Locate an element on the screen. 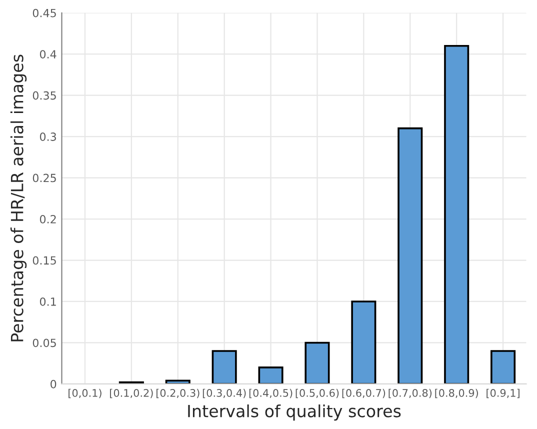  y-tick-label: 0 is located at coordinates (53, 384).